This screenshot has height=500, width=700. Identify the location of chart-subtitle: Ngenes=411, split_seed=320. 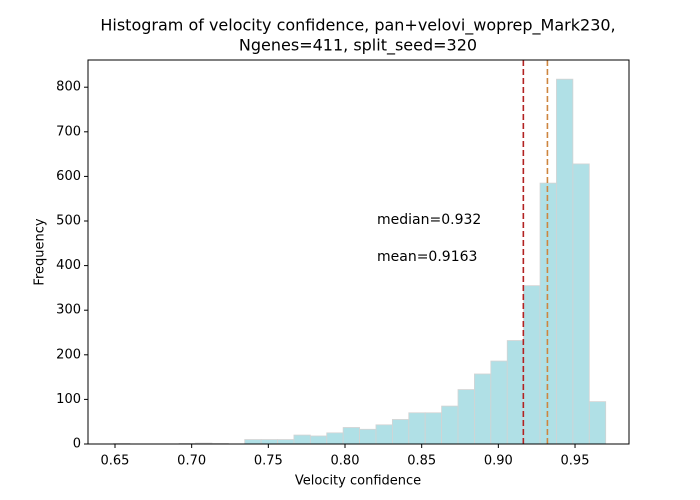
(358, 46).